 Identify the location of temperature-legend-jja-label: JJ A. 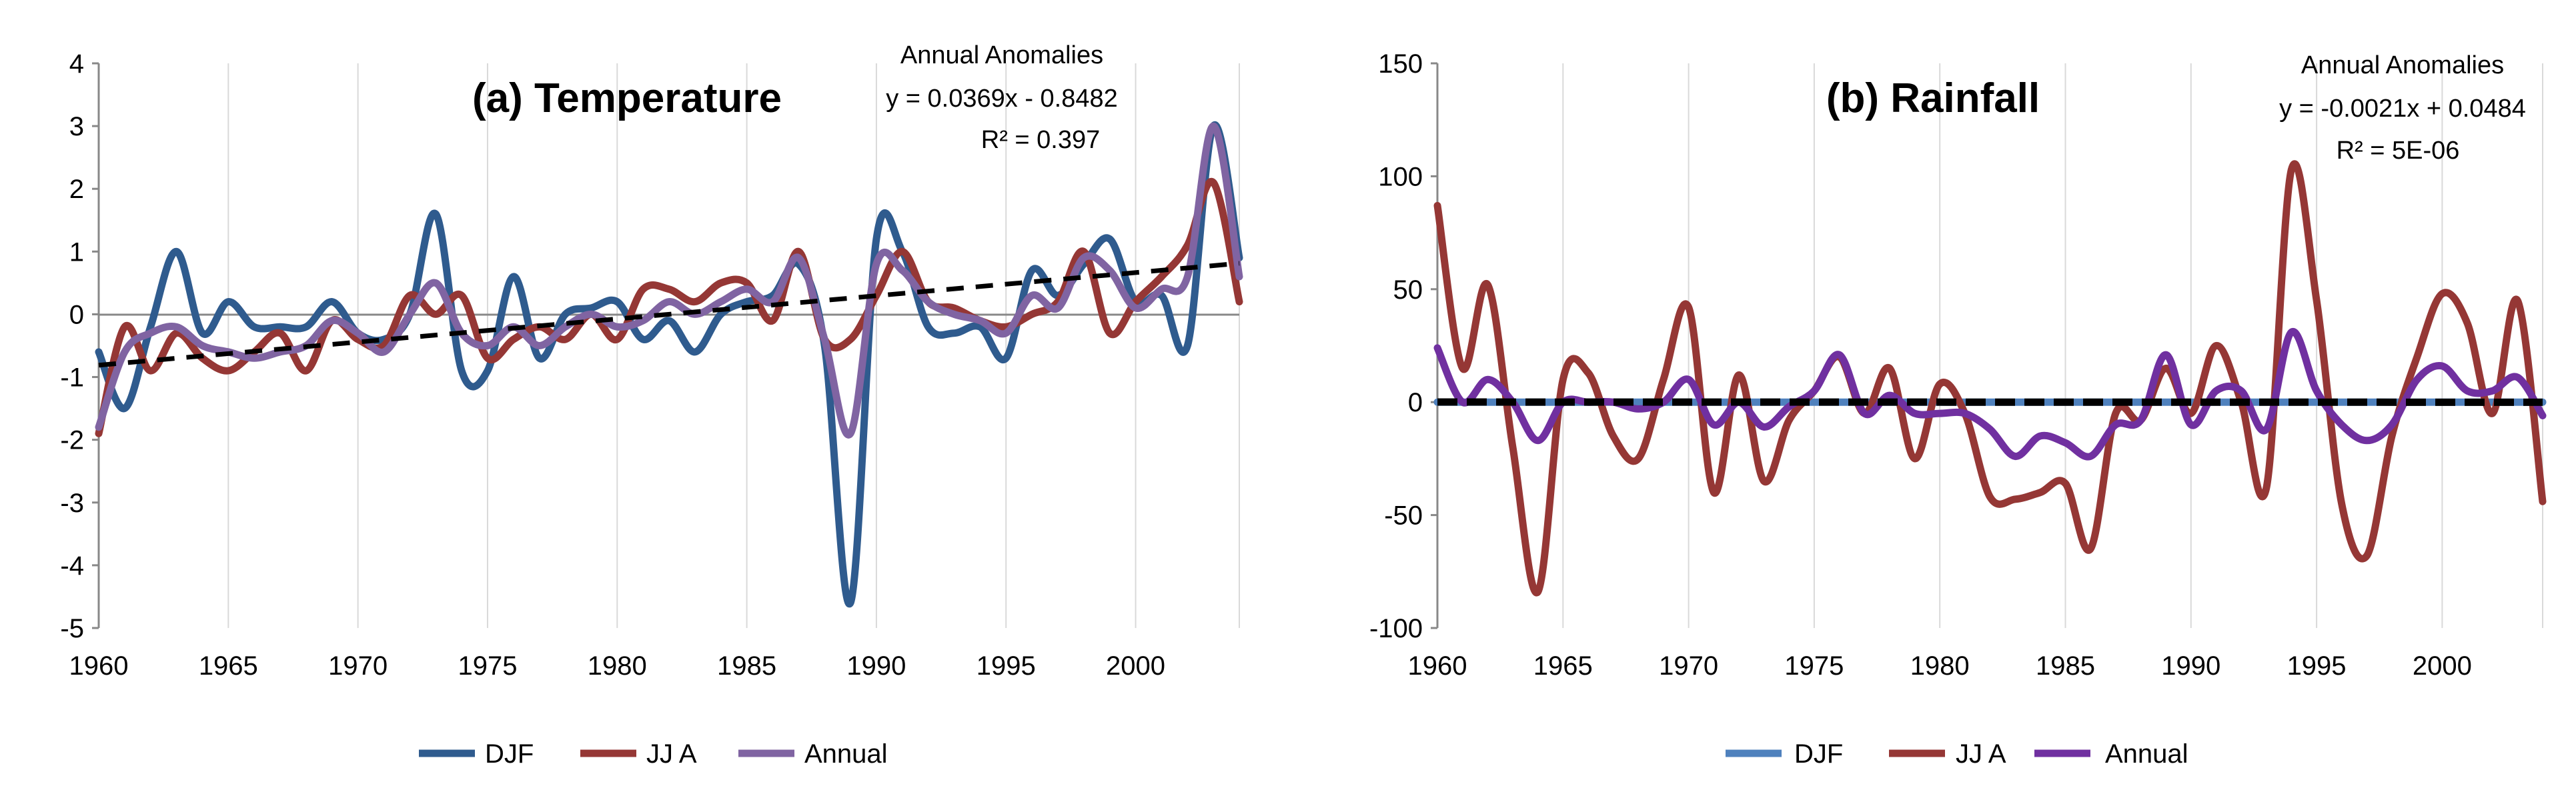
(671, 754).